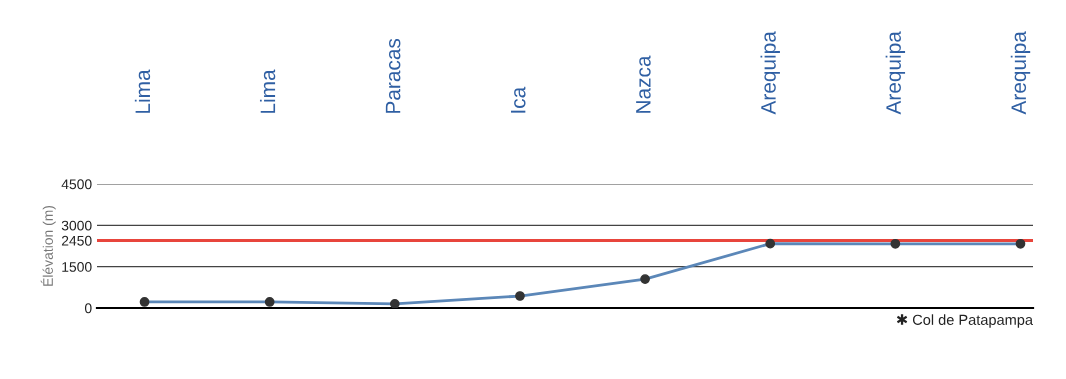 Image resolution: width=1066 pixels, height=379 pixels. What do you see at coordinates (48, 245) in the screenshot?
I see `y-axis-title: Élévation (m)` at bounding box center [48, 245].